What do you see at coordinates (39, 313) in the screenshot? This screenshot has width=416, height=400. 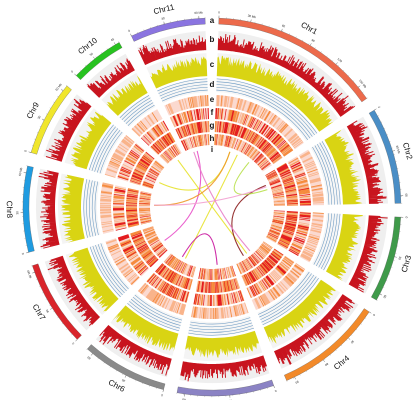 I see `chromosome-label: Chr7` at bounding box center [39, 313].